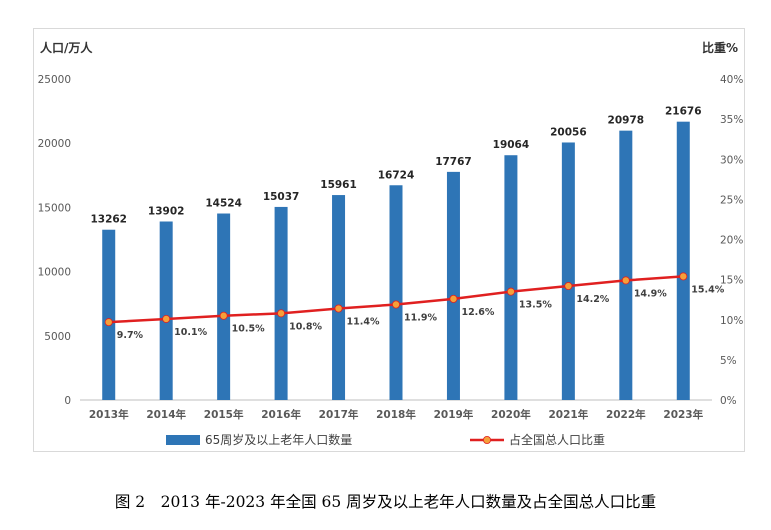  What do you see at coordinates (477, 312) in the screenshot?
I see `line-value-label: 12.6%` at bounding box center [477, 312].